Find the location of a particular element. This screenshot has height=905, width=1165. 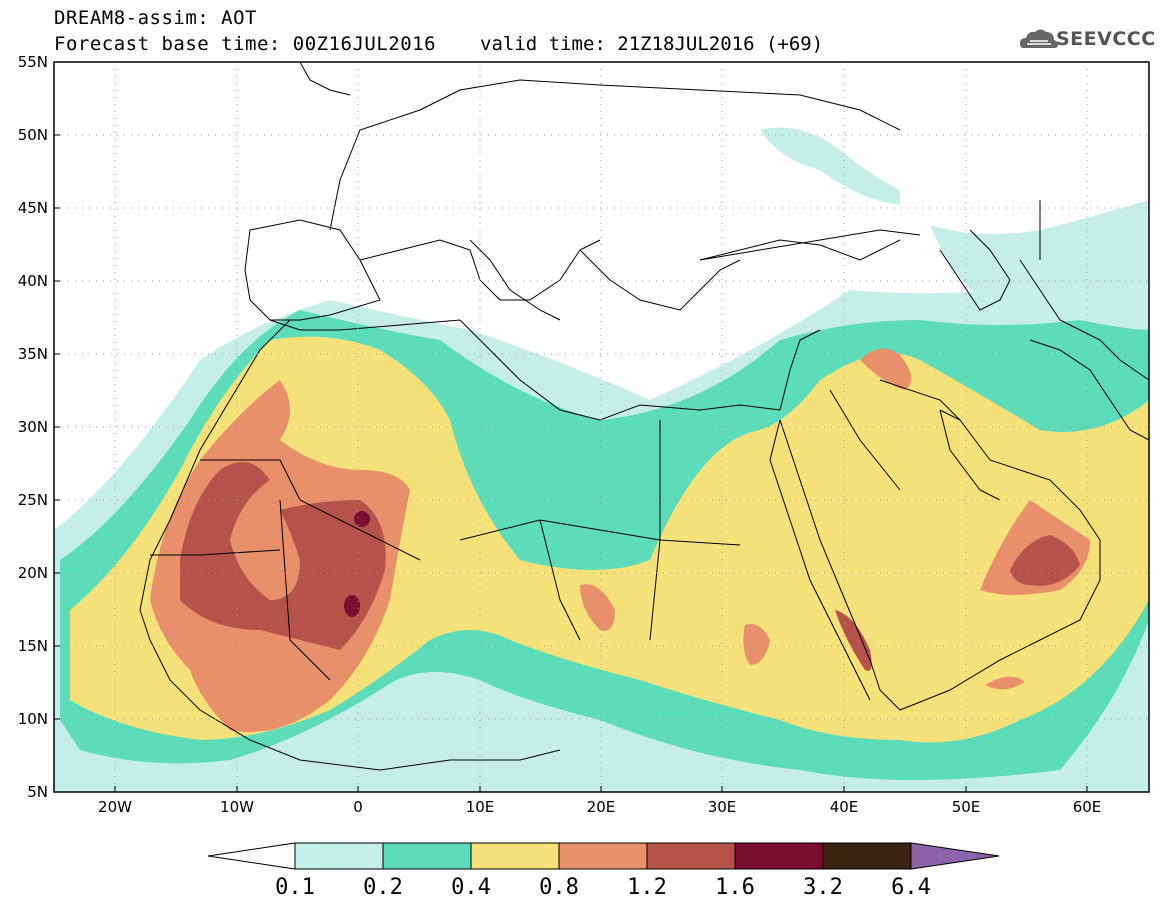

lat-label: 40N is located at coordinates (33, 281).